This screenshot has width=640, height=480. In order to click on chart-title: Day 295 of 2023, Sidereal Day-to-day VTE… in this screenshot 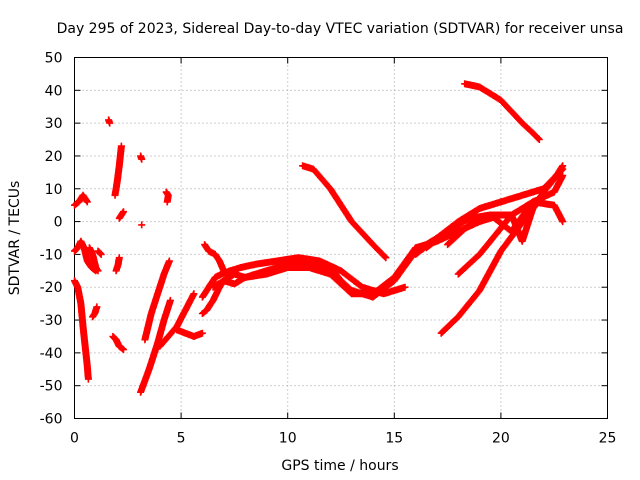, I will do `click(340, 29)`.